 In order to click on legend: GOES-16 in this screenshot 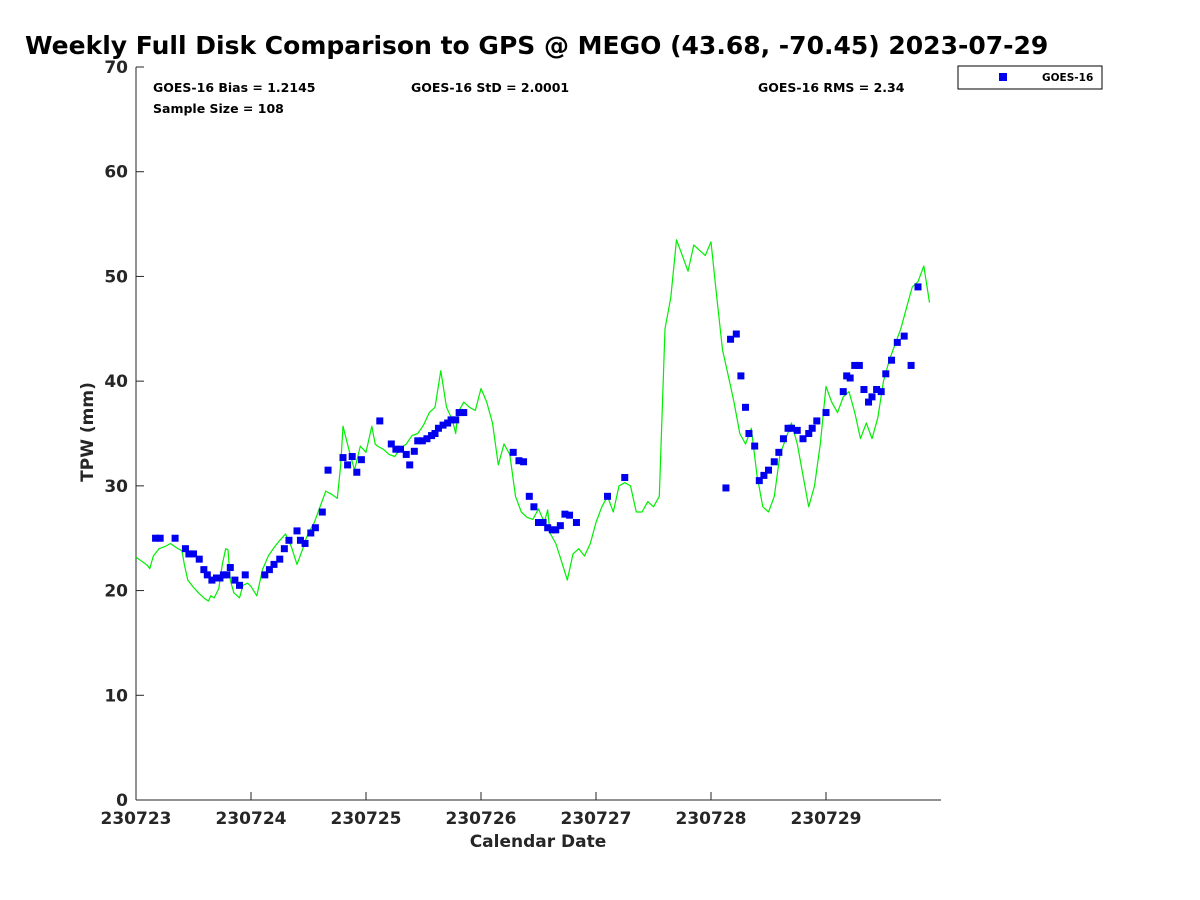, I will do `click(1030, 77)`.